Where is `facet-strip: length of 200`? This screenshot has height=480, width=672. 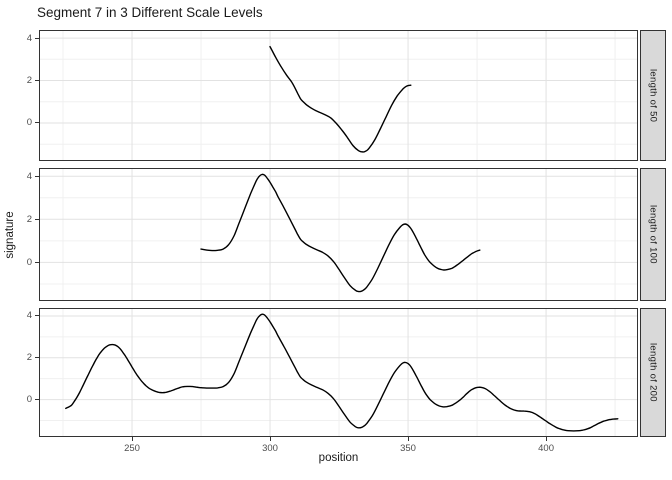
facet-strip: length of 200 is located at coordinates (653, 372).